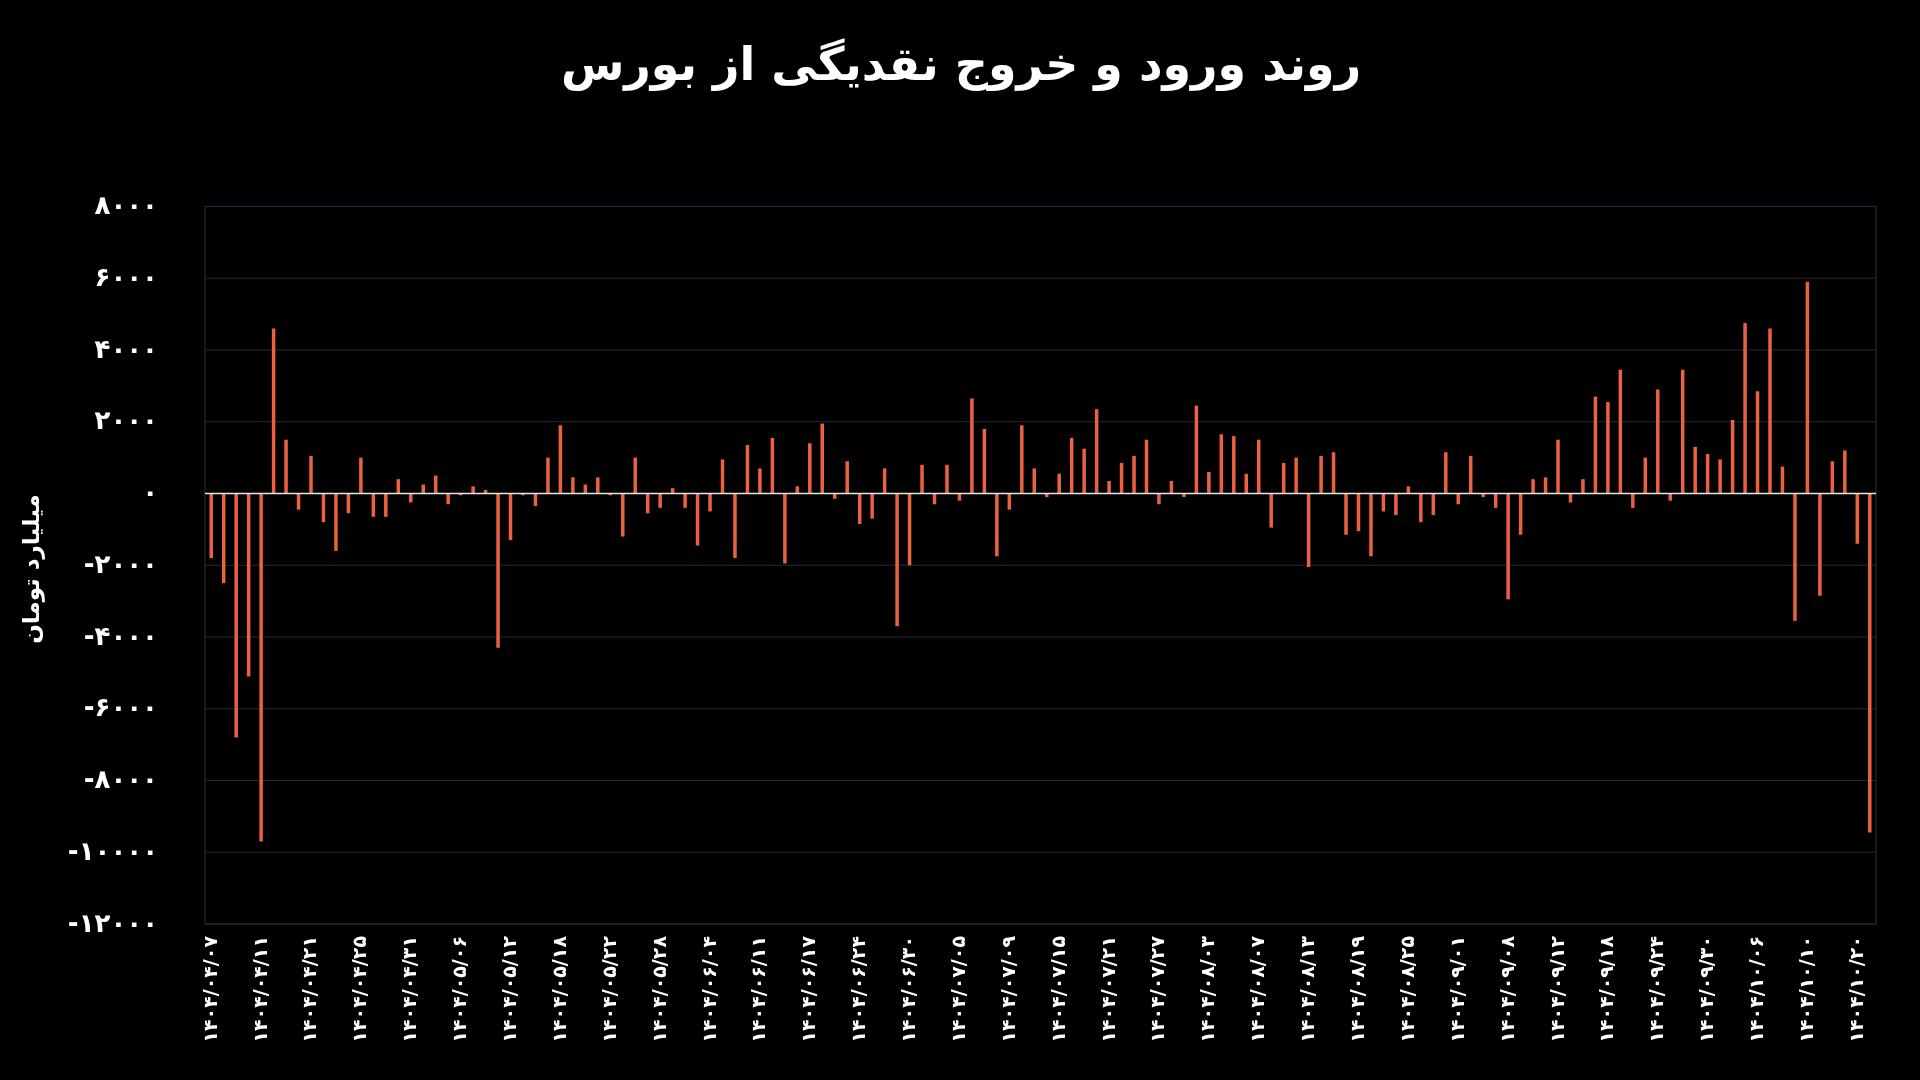  I want to click on x-tick-label: ۱۴۰۴/۱۰/۲۰, so click(1855, 989).